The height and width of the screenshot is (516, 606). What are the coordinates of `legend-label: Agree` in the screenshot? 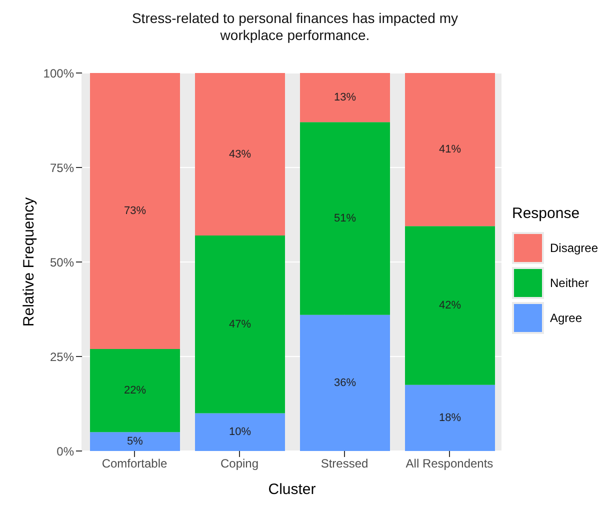 It's located at (566, 317).